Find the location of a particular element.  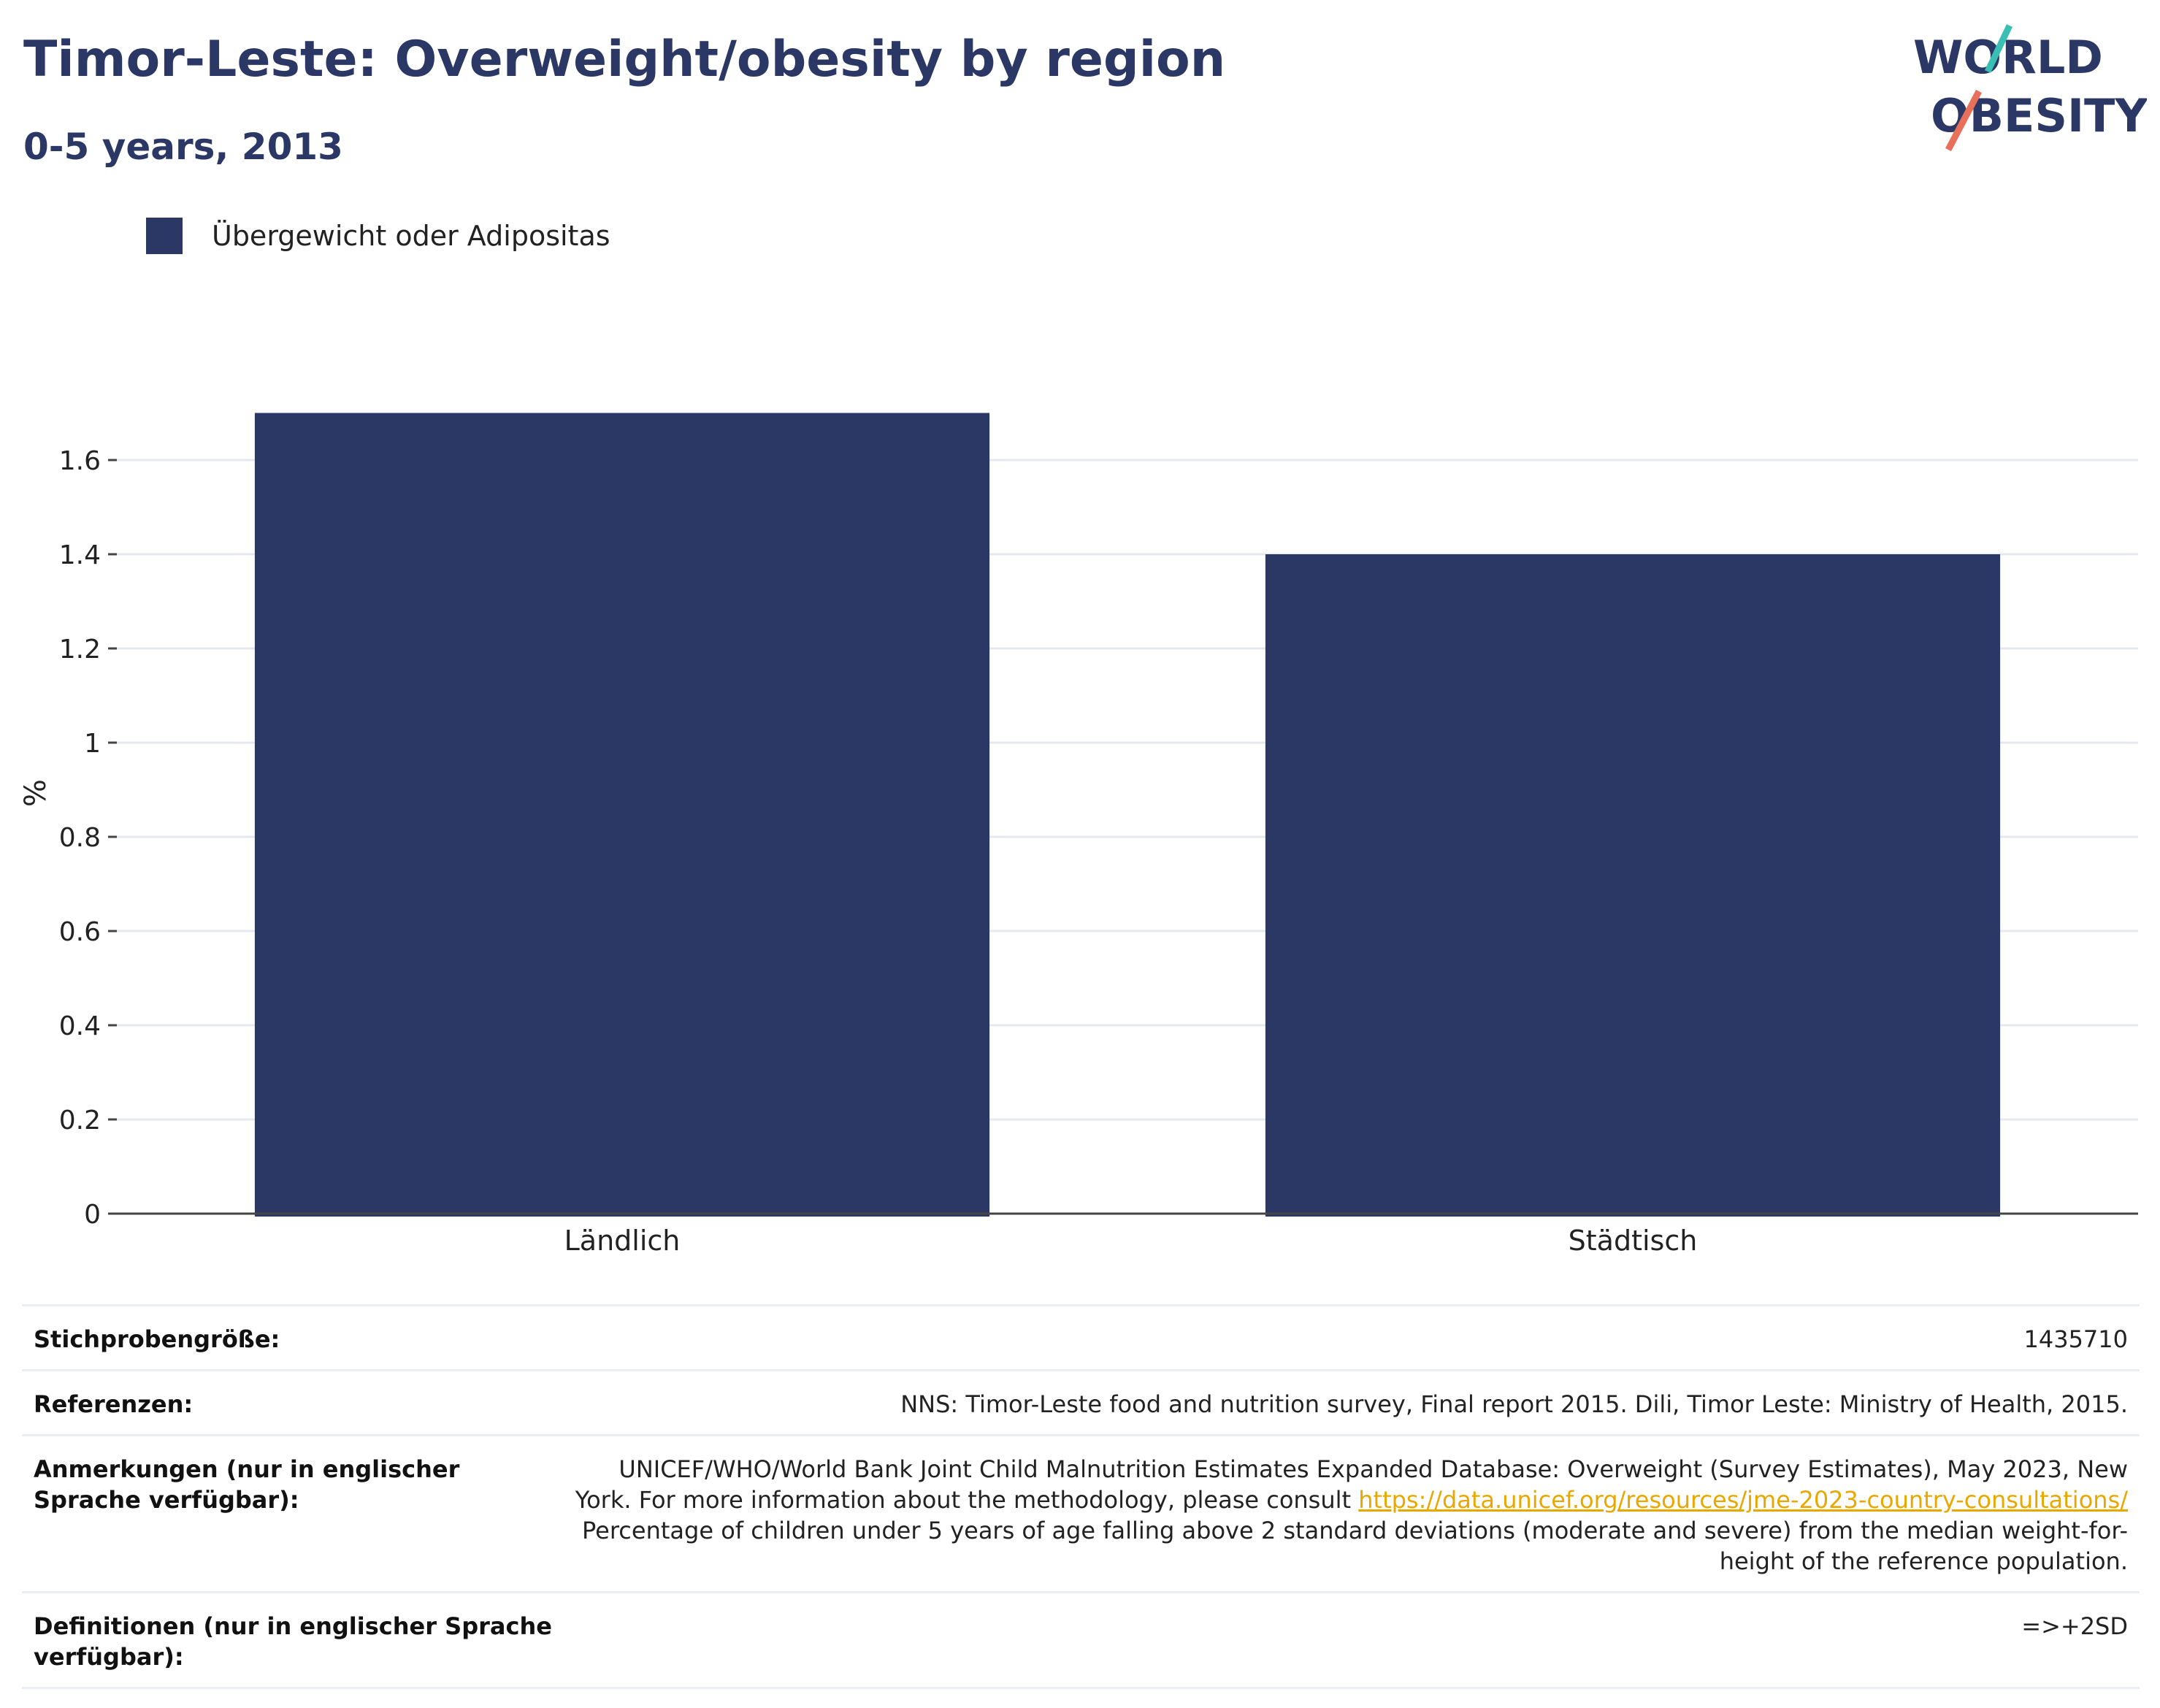

sample-size-label: Stichprobengröße: is located at coordinates (157, 1339).